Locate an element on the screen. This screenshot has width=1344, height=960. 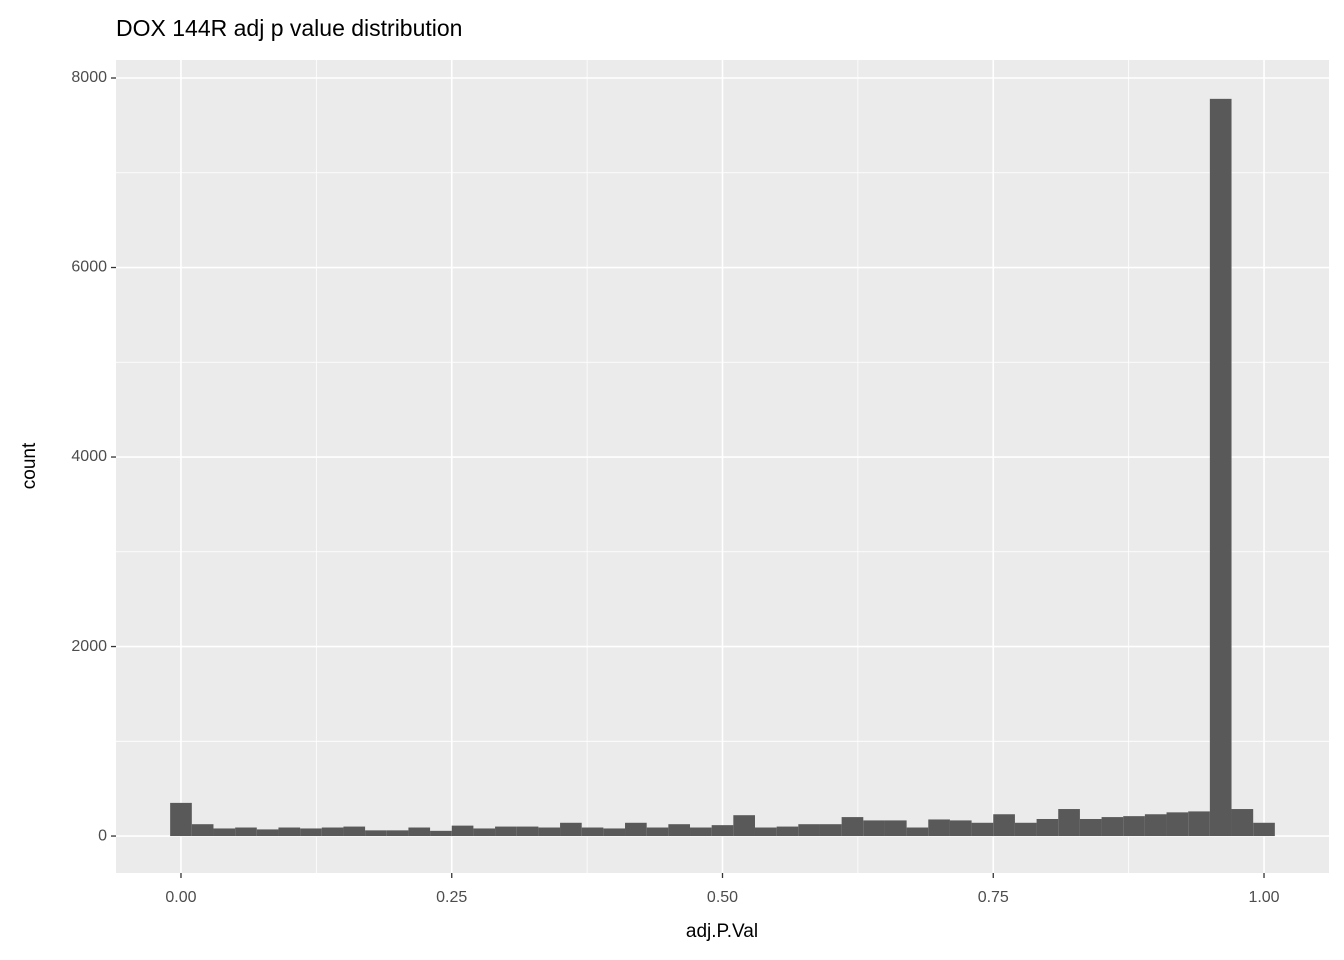
x-tick-label: 0.00 is located at coordinates (180, 897).